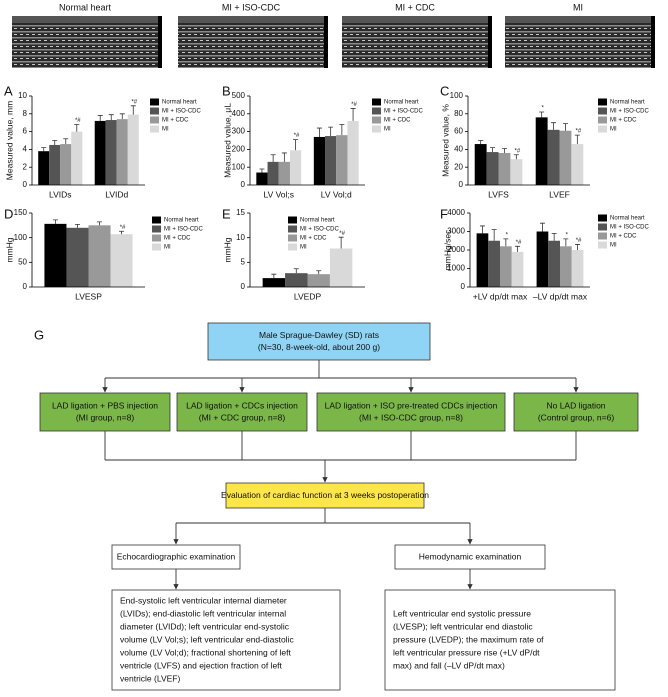 The height and width of the screenshot is (697, 668). Describe the element at coordinates (253, 42) in the screenshot. I see `echo-image` at that location.